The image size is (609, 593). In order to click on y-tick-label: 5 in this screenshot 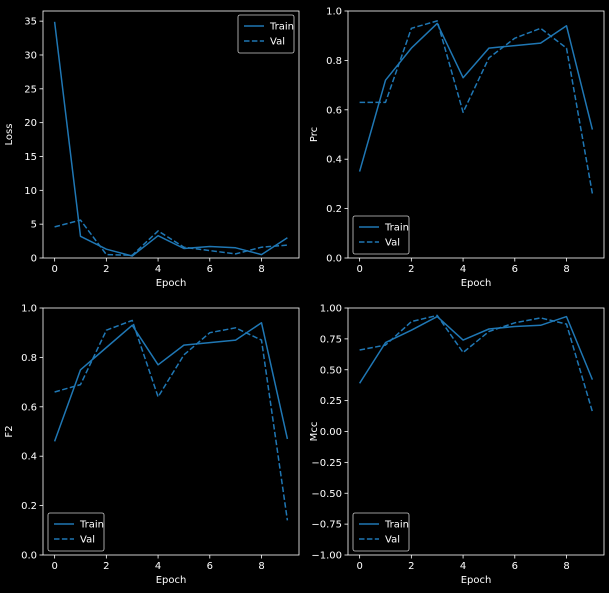, I will do `click(34, 225)`.